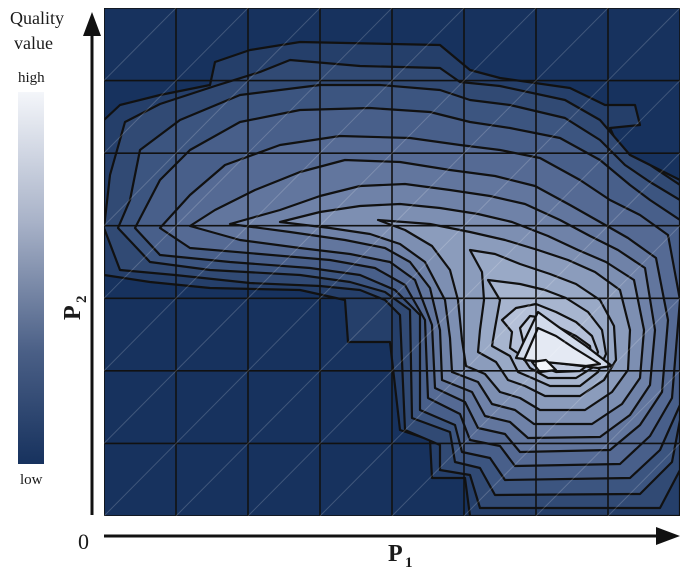 This screenshot has height=569, width=680. Describe the element at coordinates (395, 554) in the screenshot. I see `x-axis-label: P` at that location.